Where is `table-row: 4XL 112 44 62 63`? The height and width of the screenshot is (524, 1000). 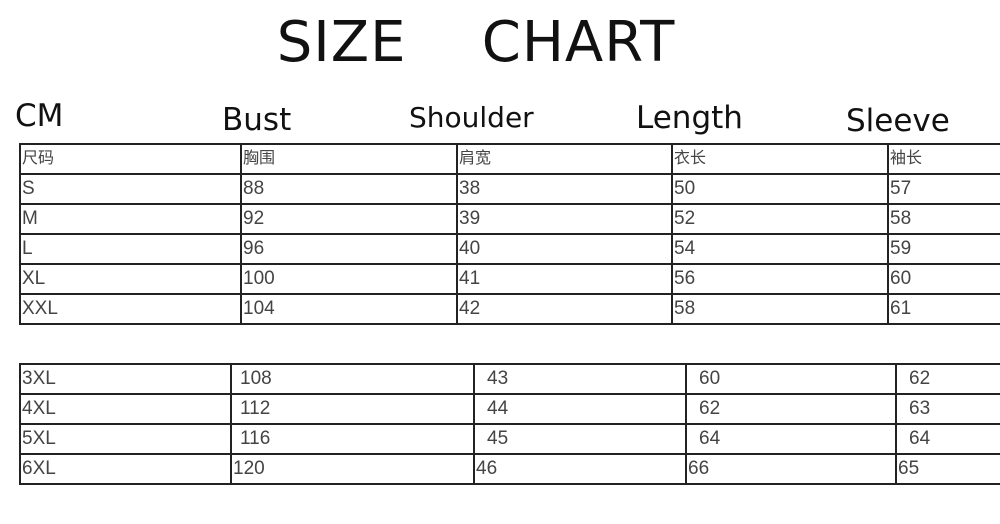
table-row: 4XL 112 44 62 63 is located at coordinates (509, 409).